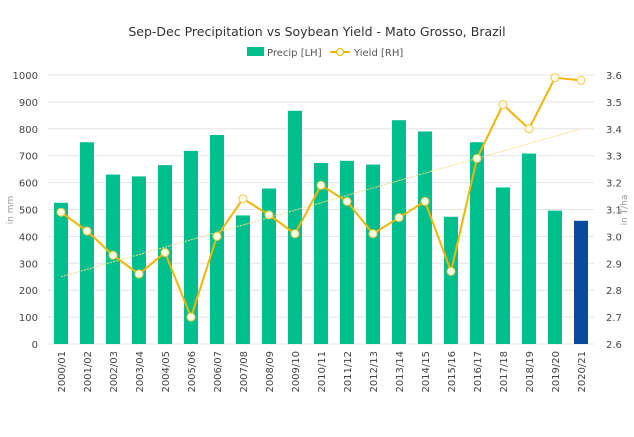 Image resolution: width=634 pixels, height=437 pixels. I want to click on y-left-tick-label: 100, so click(28, 318).